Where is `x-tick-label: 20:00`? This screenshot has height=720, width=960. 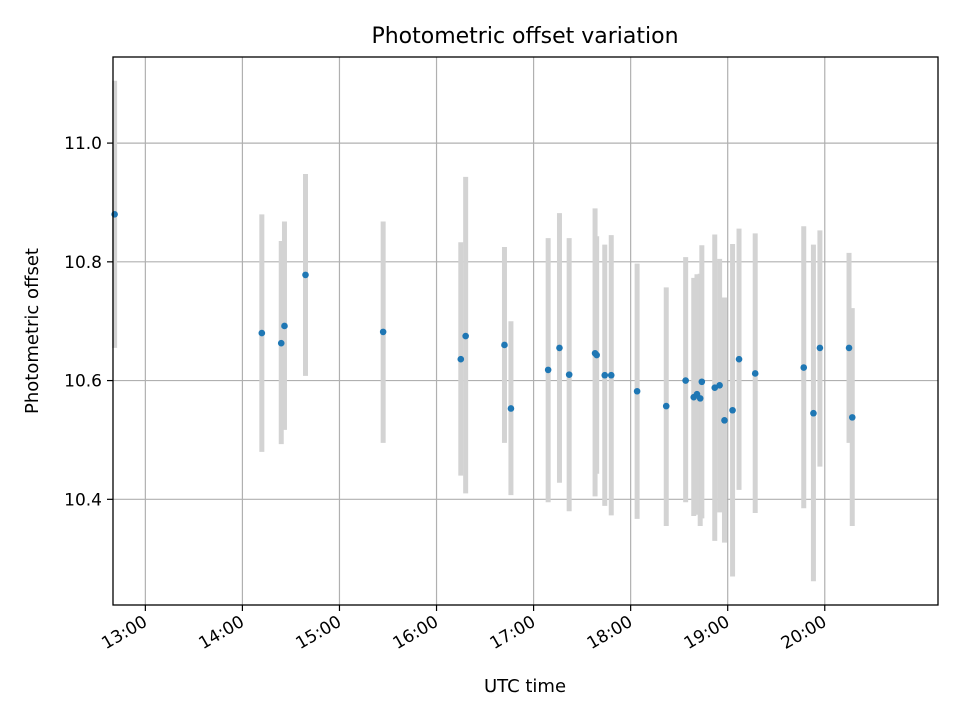
x-tick-label: 20:00 is located at coordinates (804, 633).